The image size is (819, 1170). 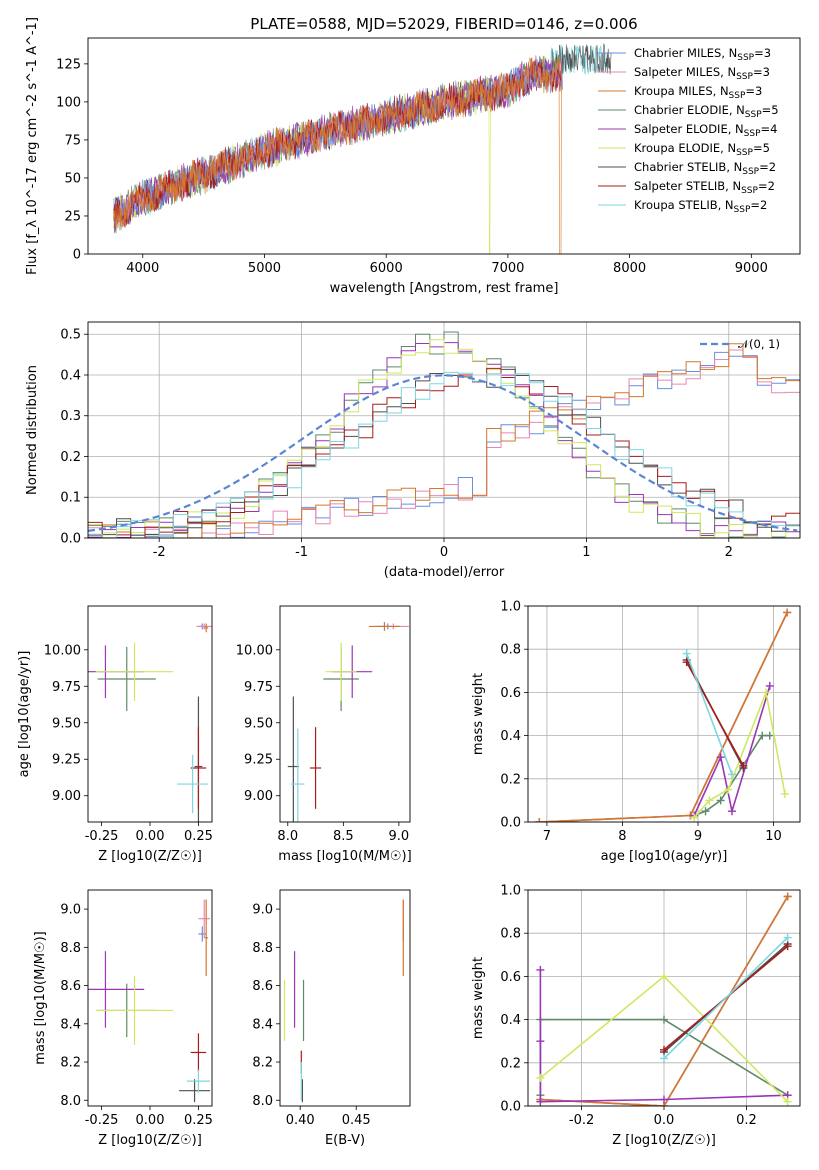 I want to click on x-tick-label: 1, so click(x=586, y=552).